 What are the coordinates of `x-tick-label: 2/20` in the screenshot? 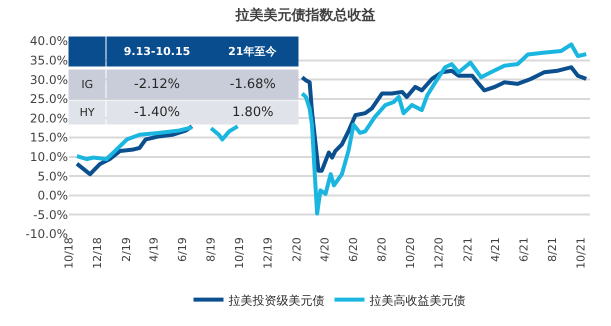 It's located at (297, 249).